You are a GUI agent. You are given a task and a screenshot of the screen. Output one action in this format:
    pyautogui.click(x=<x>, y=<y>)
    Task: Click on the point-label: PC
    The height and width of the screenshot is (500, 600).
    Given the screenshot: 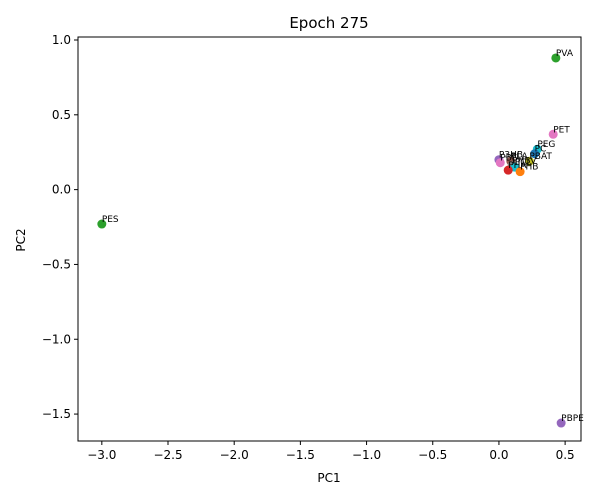 What is the action you would take?
    pyautogui.click(x=541, y=150)
    